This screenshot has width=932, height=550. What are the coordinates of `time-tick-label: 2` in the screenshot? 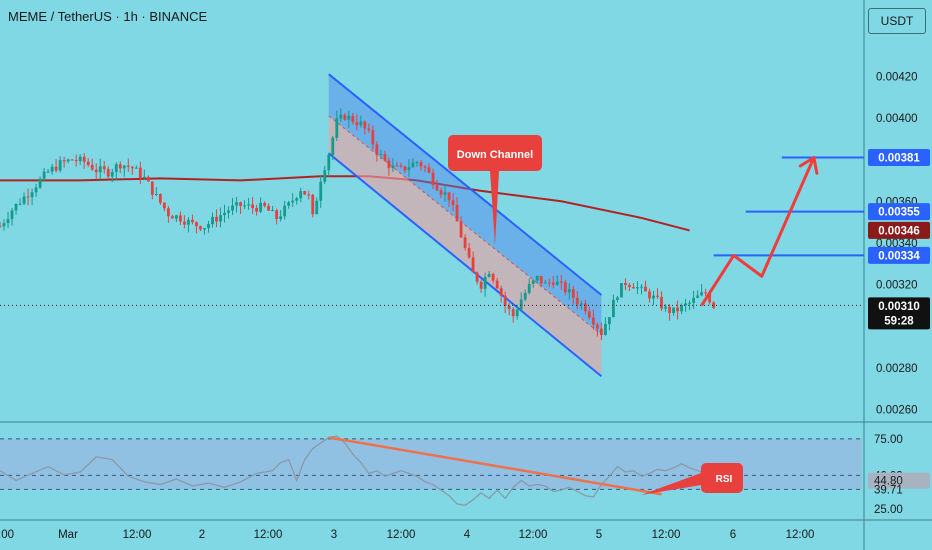 It's located at (202, 535).